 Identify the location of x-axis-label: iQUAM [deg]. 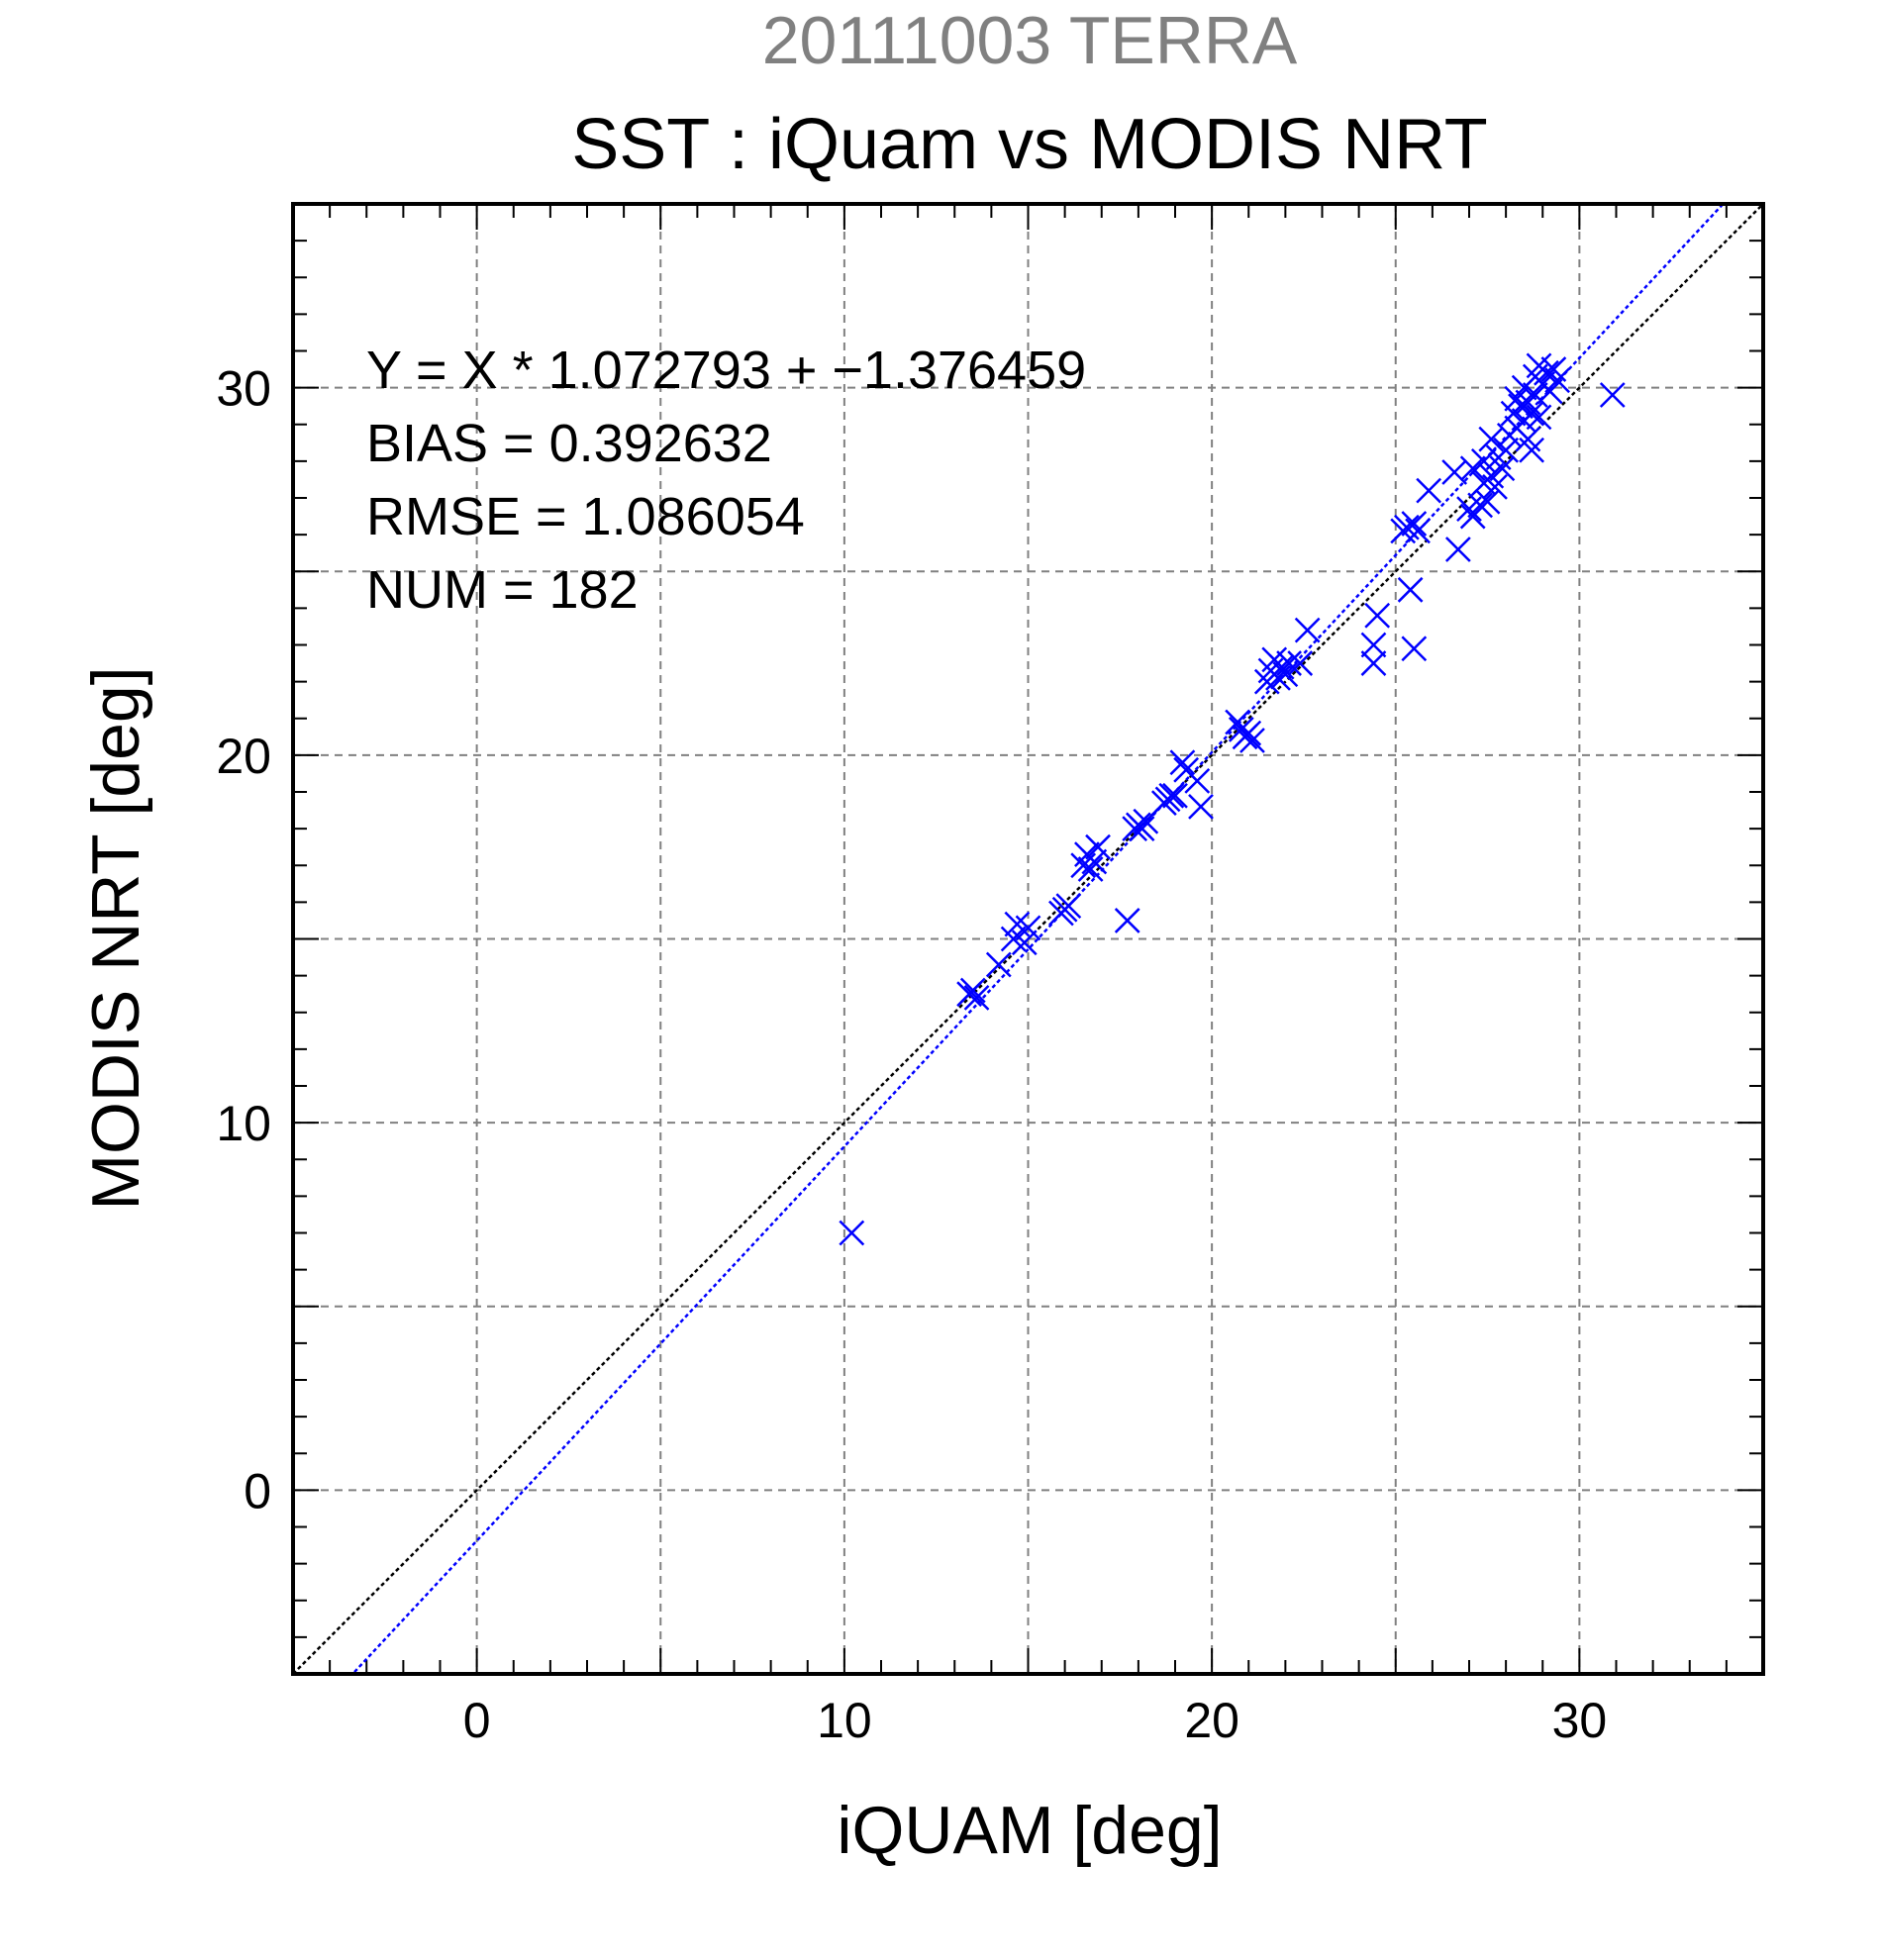
(1030, 1830).